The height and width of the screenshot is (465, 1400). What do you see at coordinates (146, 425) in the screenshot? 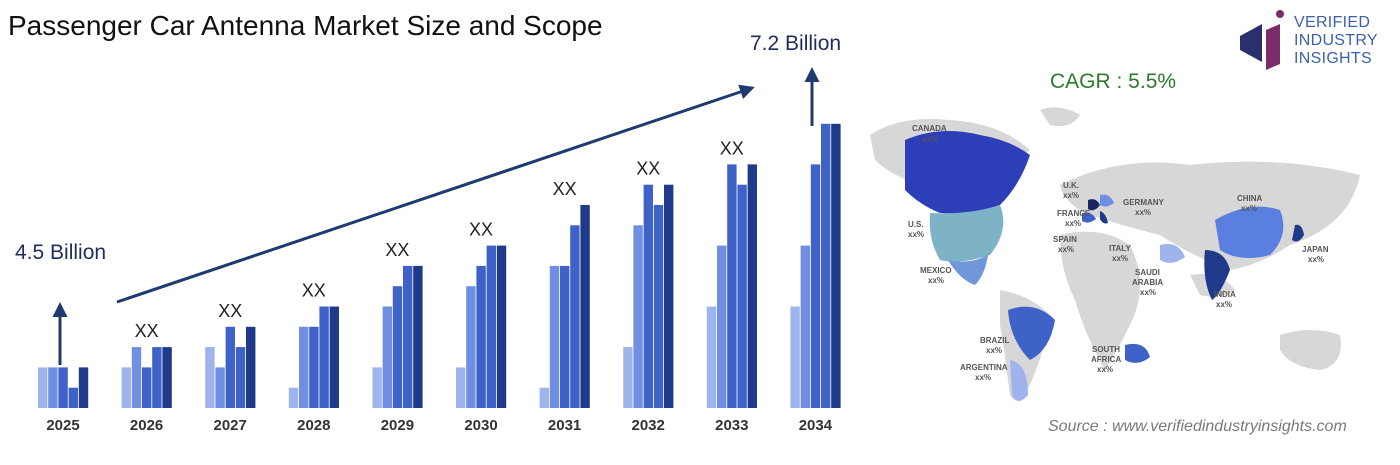
I see `x-tick-label: 2026` at bounding box center [146, 425].